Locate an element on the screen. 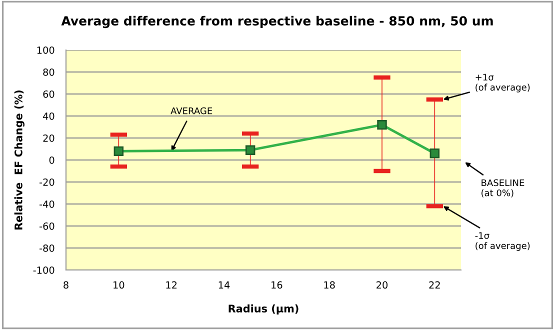 The image size is (555, 330). text: +1σ (of average) is located at coordinates (503, 83).